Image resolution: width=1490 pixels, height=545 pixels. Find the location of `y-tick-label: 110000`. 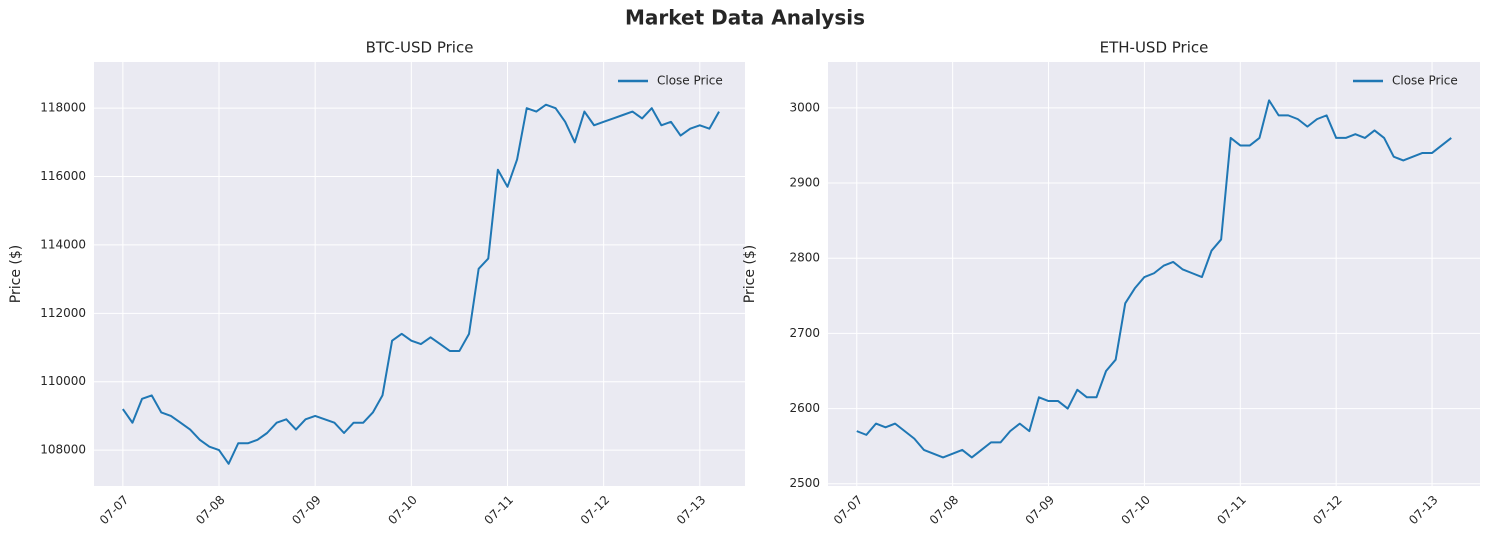

y-tick-label: 110000 is located at coordinates (63, 381).